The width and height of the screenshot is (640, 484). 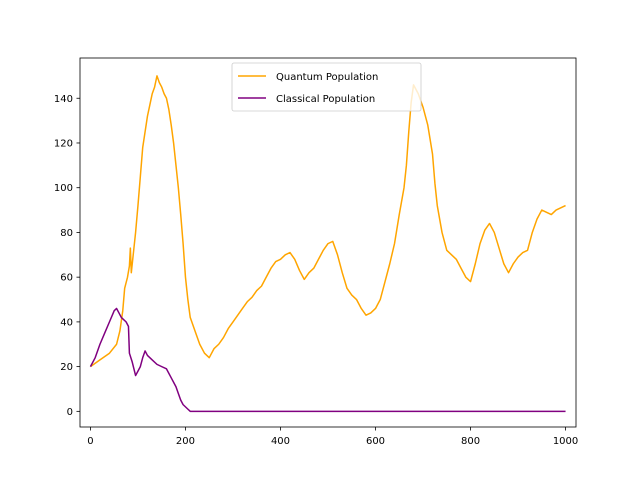 What do you see at coordinates (66, 322) in the screenshot?
I see `y-tick-label: 40` at bounding box center [66, 322].